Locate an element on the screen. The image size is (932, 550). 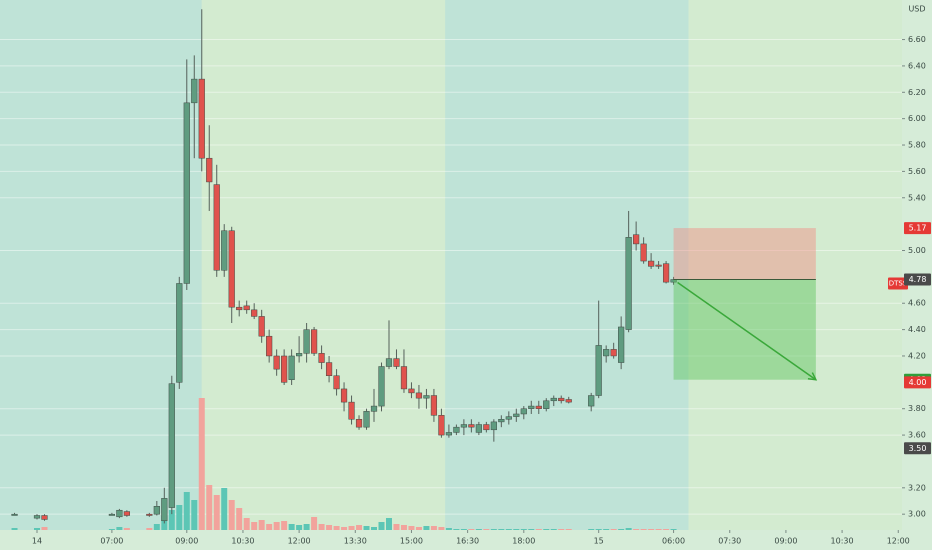
y-tick-label: 6.20 is located at coordinates (917, 92).